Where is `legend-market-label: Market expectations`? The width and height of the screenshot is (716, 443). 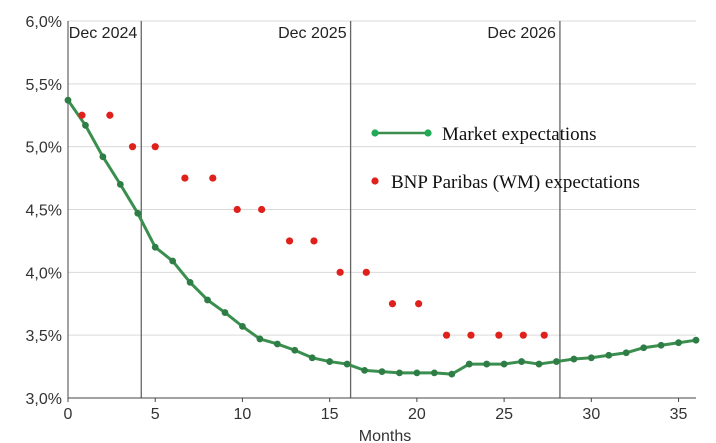
legend-market-label: Market expectations is located at coordinates (519, 134).